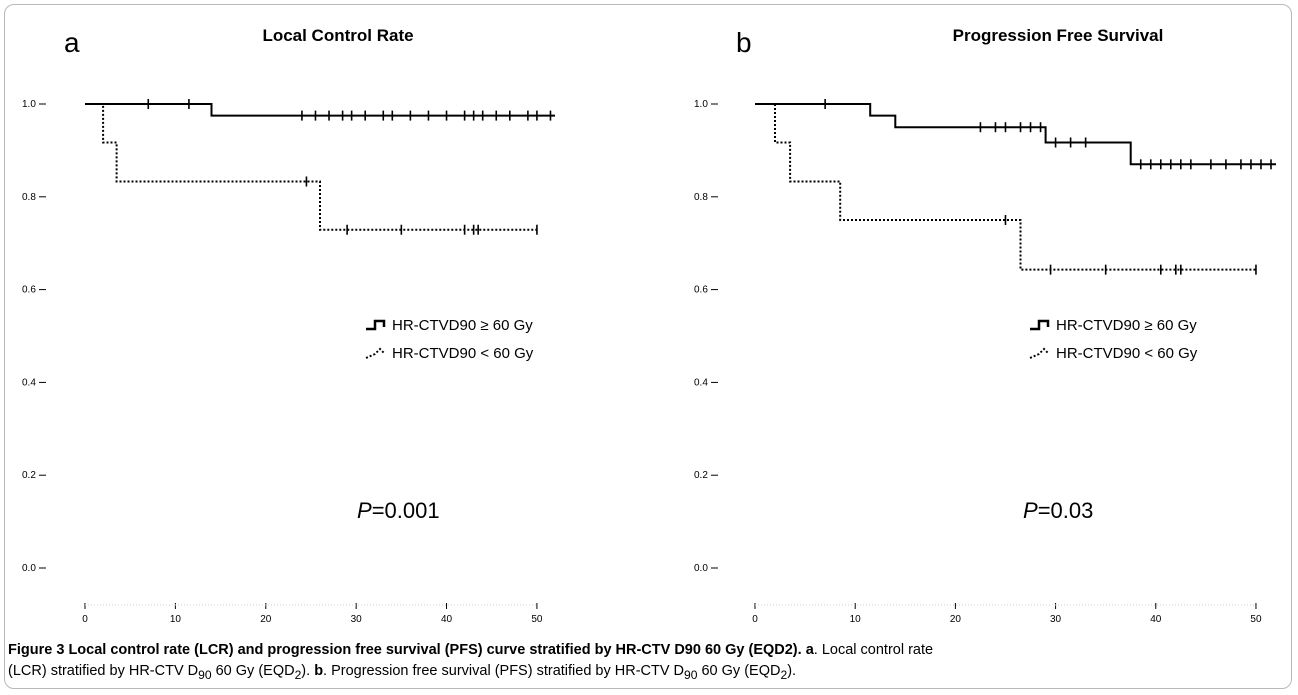 This screenshot has height=695, width=1298. Describe the element at coordinates (103, 671) in the screenshot. I see `caption-a-text-2: (LCR) stratified by HR-CTV D` at that location.